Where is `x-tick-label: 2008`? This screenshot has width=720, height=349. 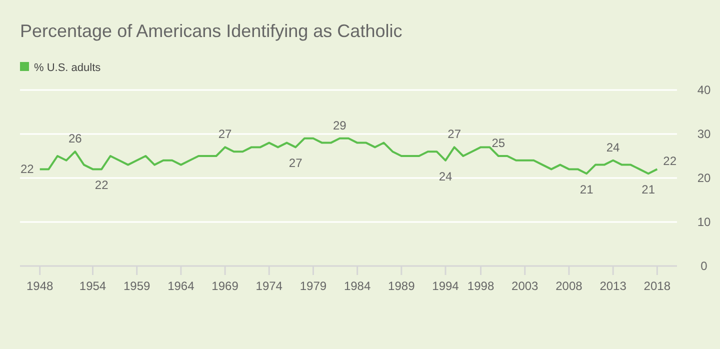
x-tick-label: 2008 is located at coordinates (569, 286).